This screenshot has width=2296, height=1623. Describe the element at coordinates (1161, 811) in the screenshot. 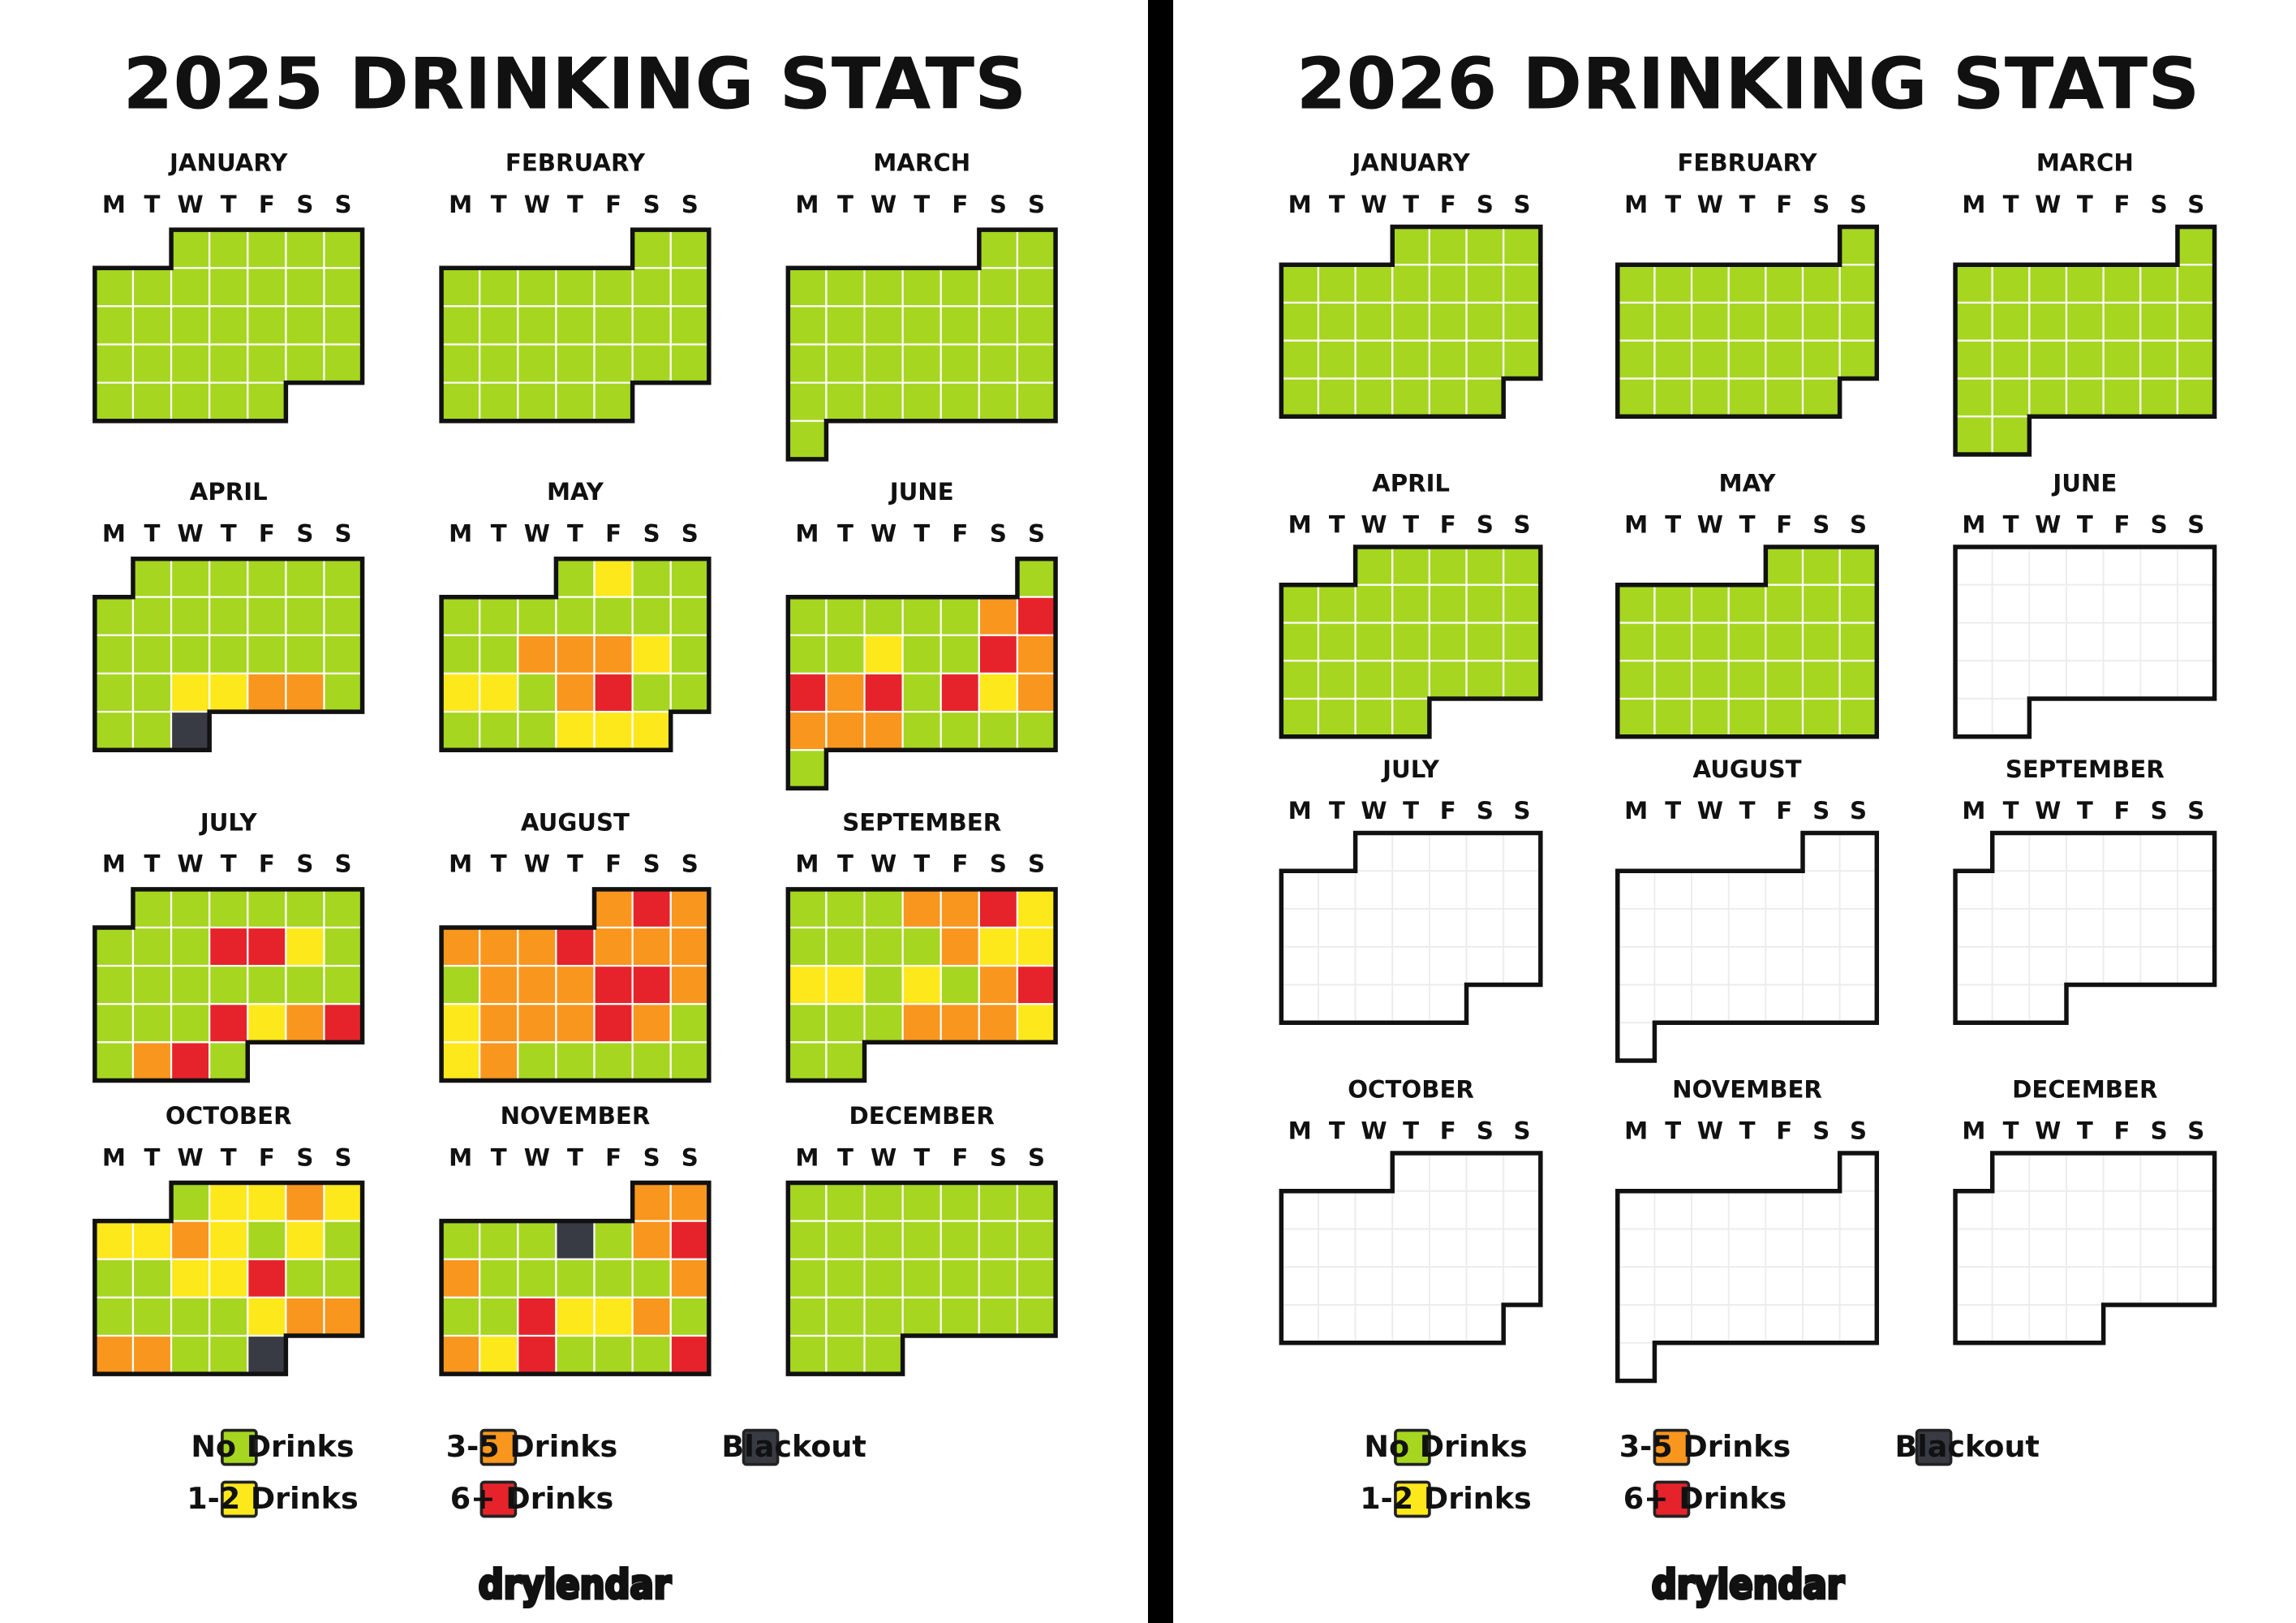

I see `divider` at that location.